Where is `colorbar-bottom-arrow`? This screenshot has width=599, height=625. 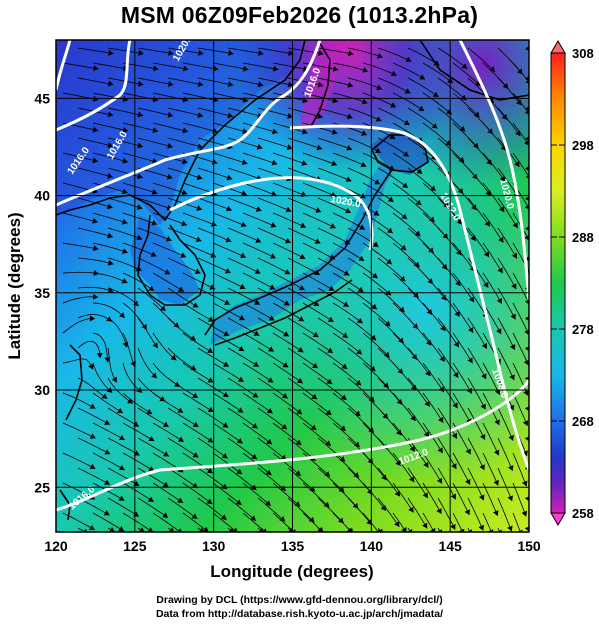 colorbar-bottom-arrow is located at coordinates (558, 519).